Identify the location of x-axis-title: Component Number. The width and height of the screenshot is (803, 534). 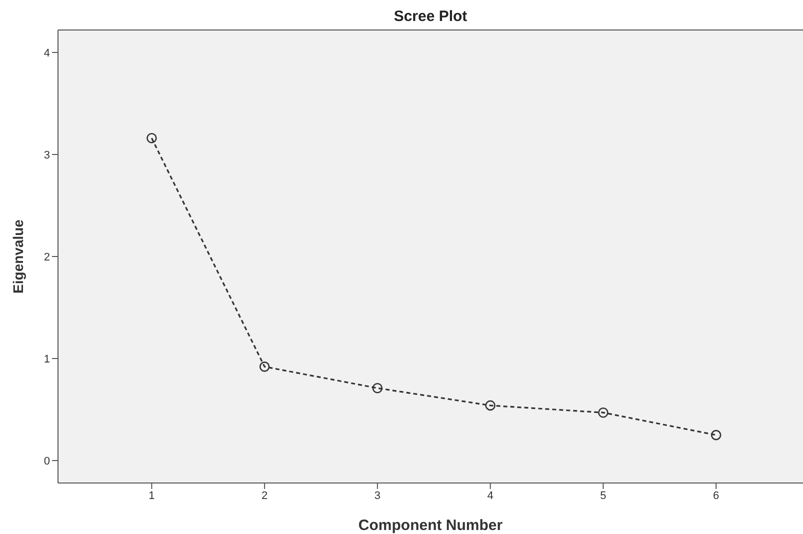
(430, 525).